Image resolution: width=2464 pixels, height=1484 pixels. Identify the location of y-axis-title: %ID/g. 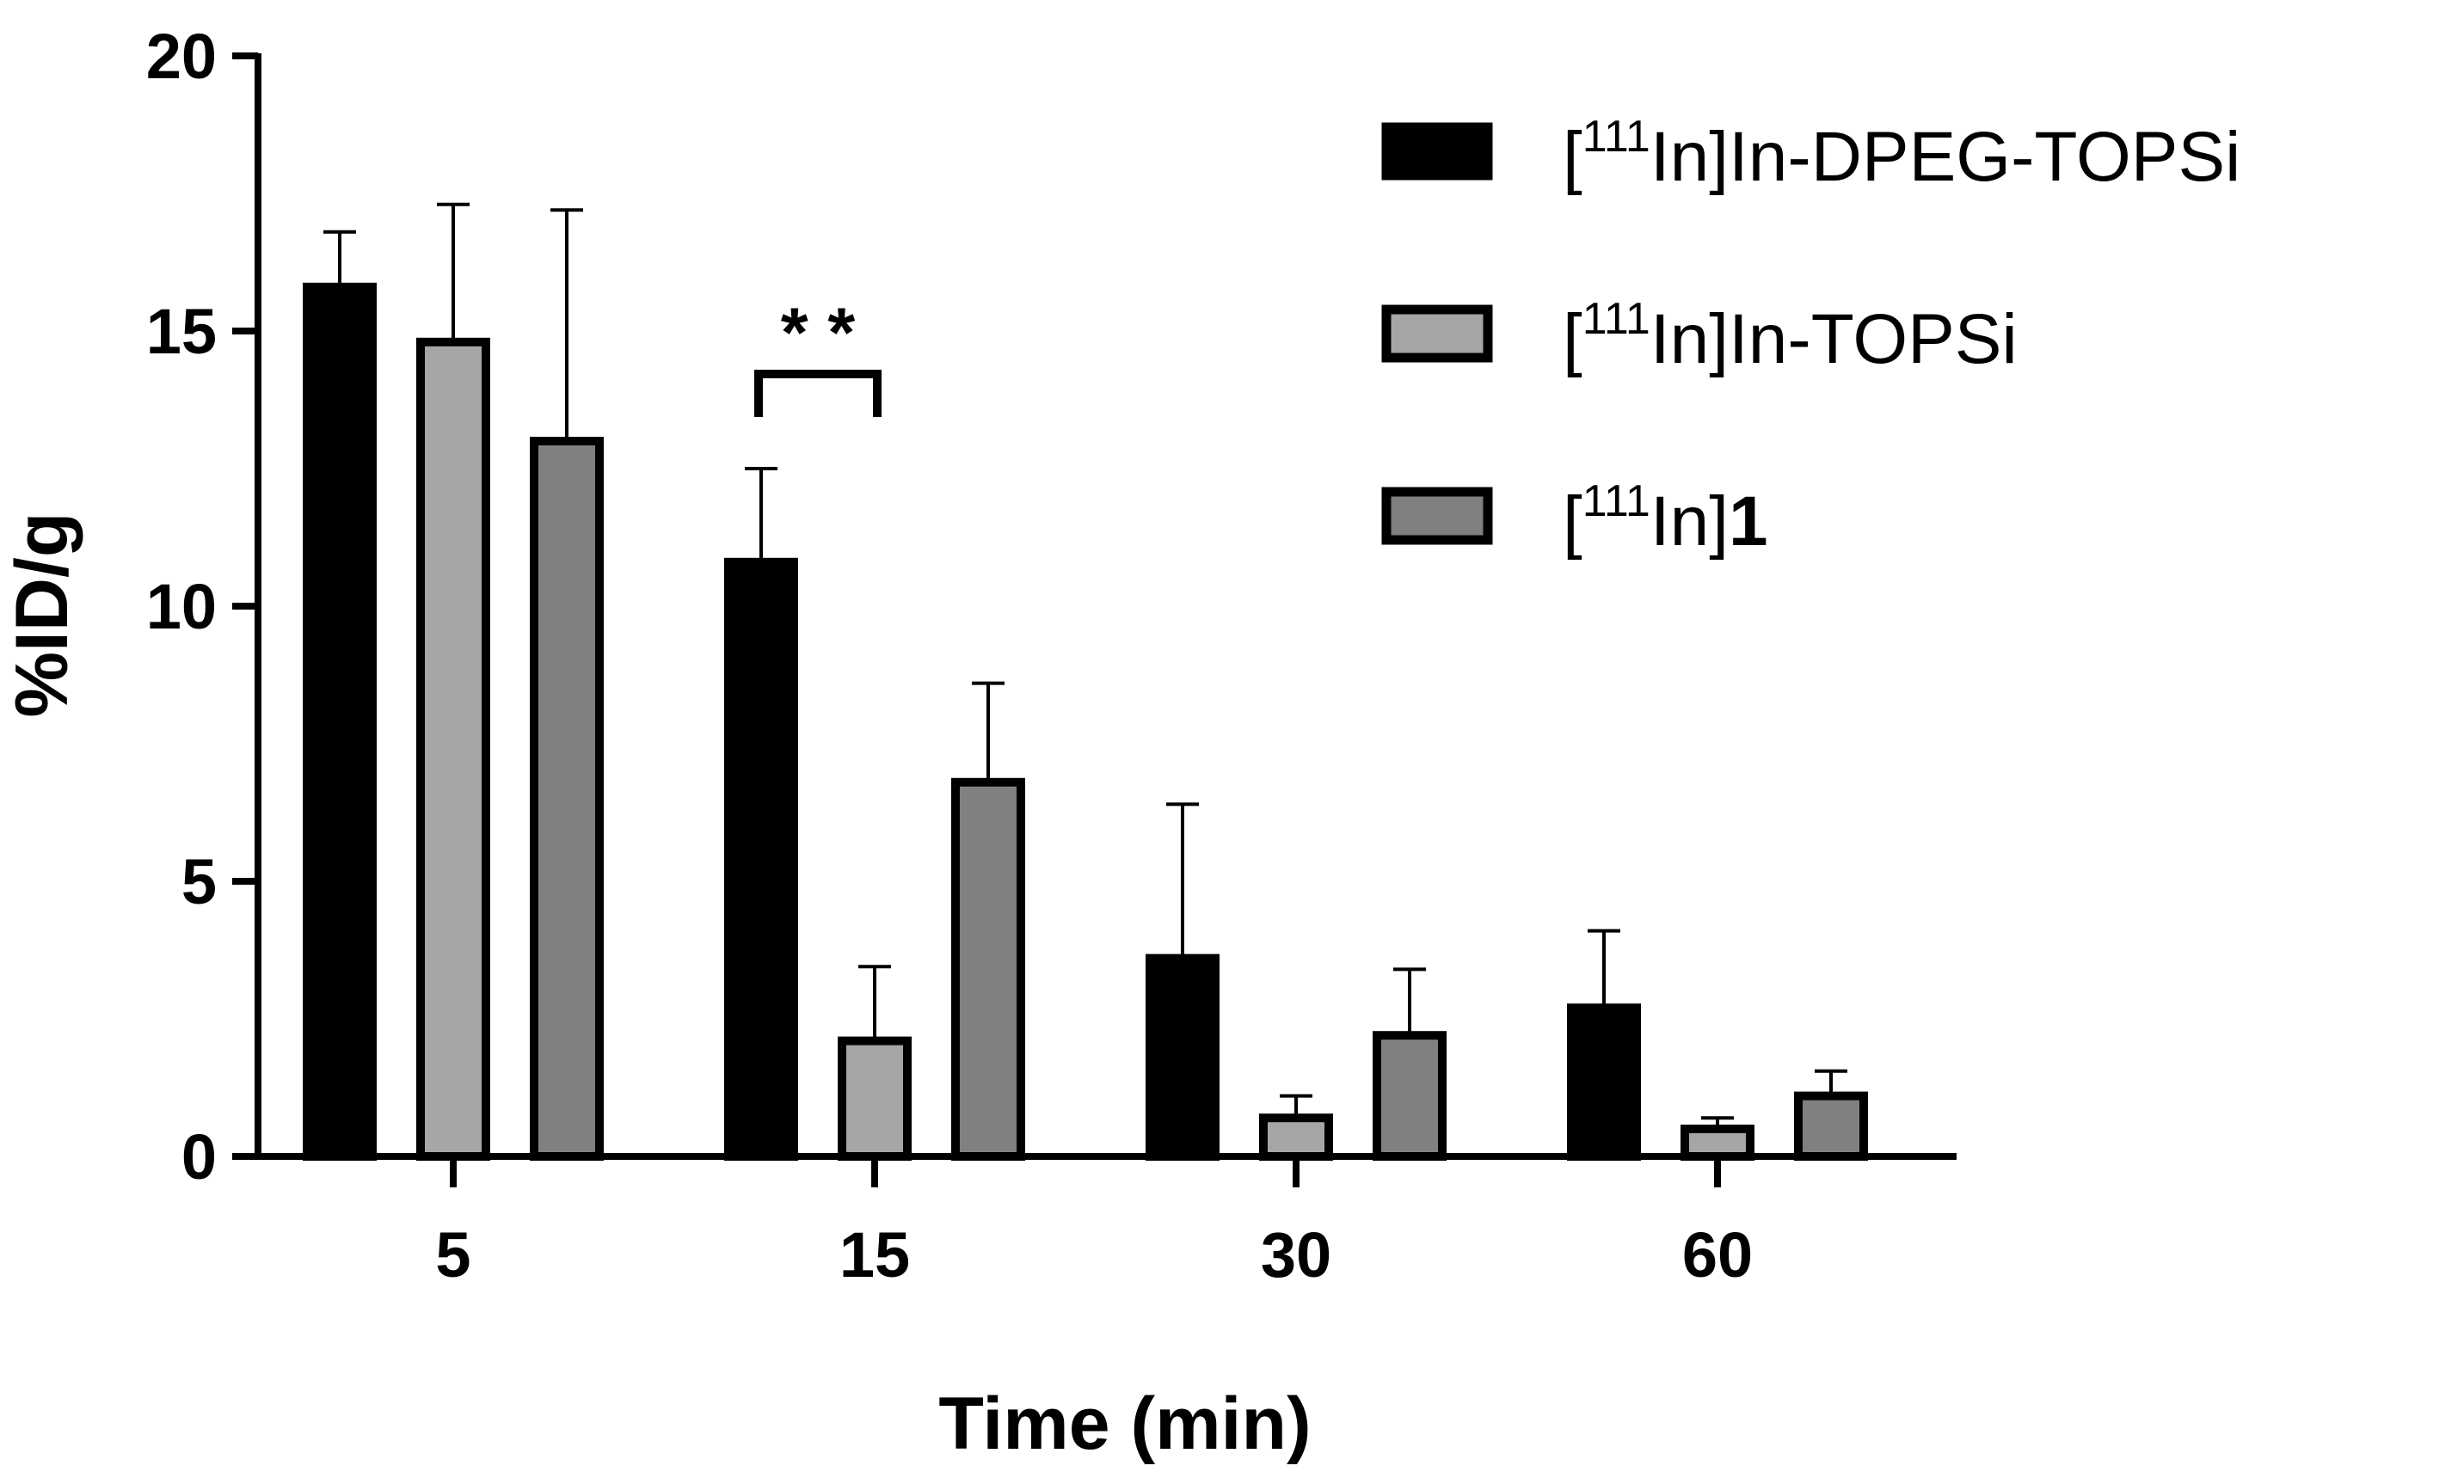
(42, 615).